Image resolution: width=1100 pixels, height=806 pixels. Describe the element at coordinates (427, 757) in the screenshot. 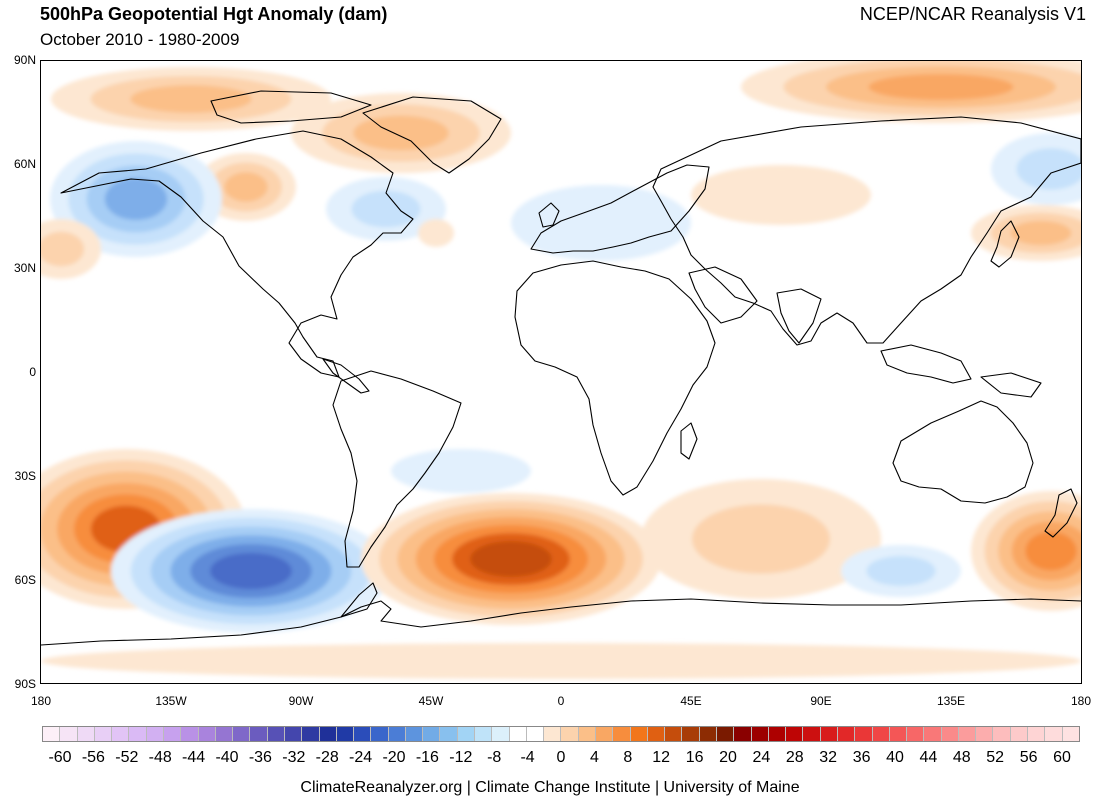

I see `legend-tick-label: -16` at that location.